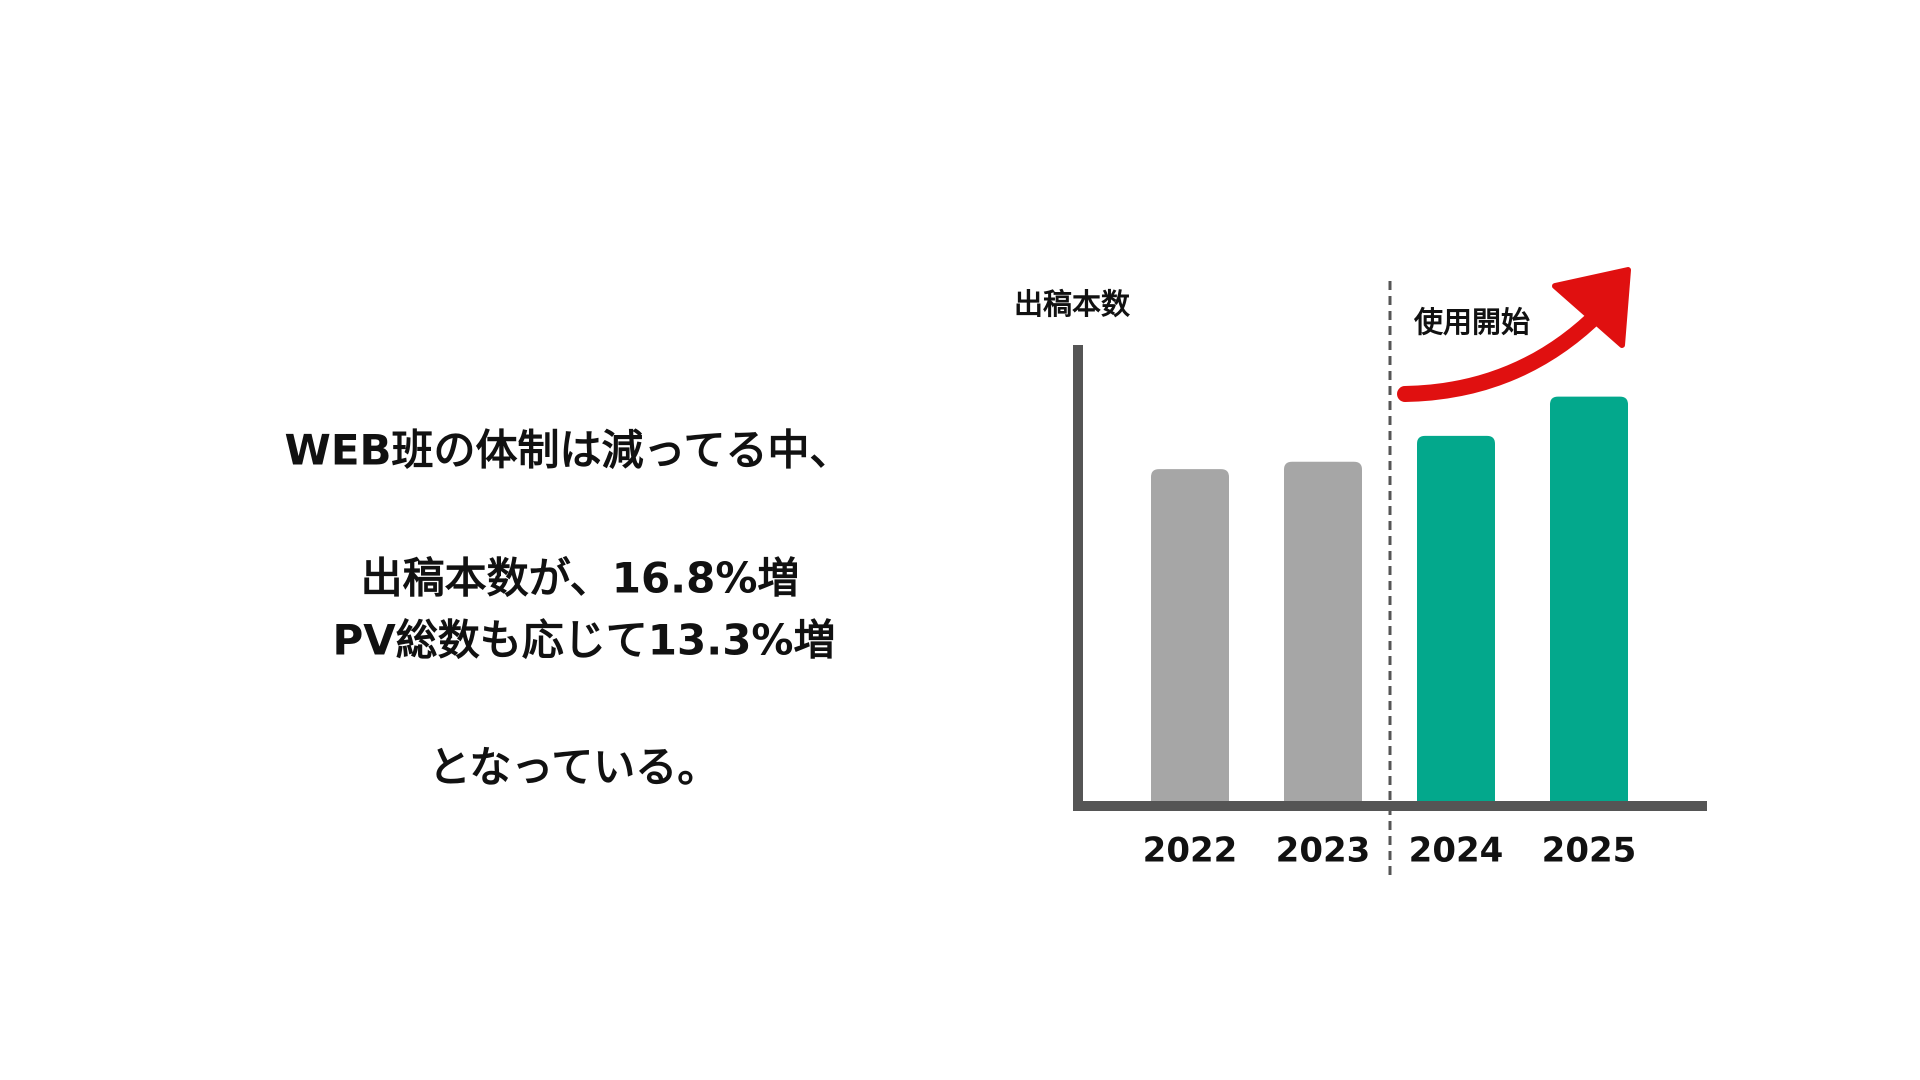  I want to click on bars, so click(1389, 599).